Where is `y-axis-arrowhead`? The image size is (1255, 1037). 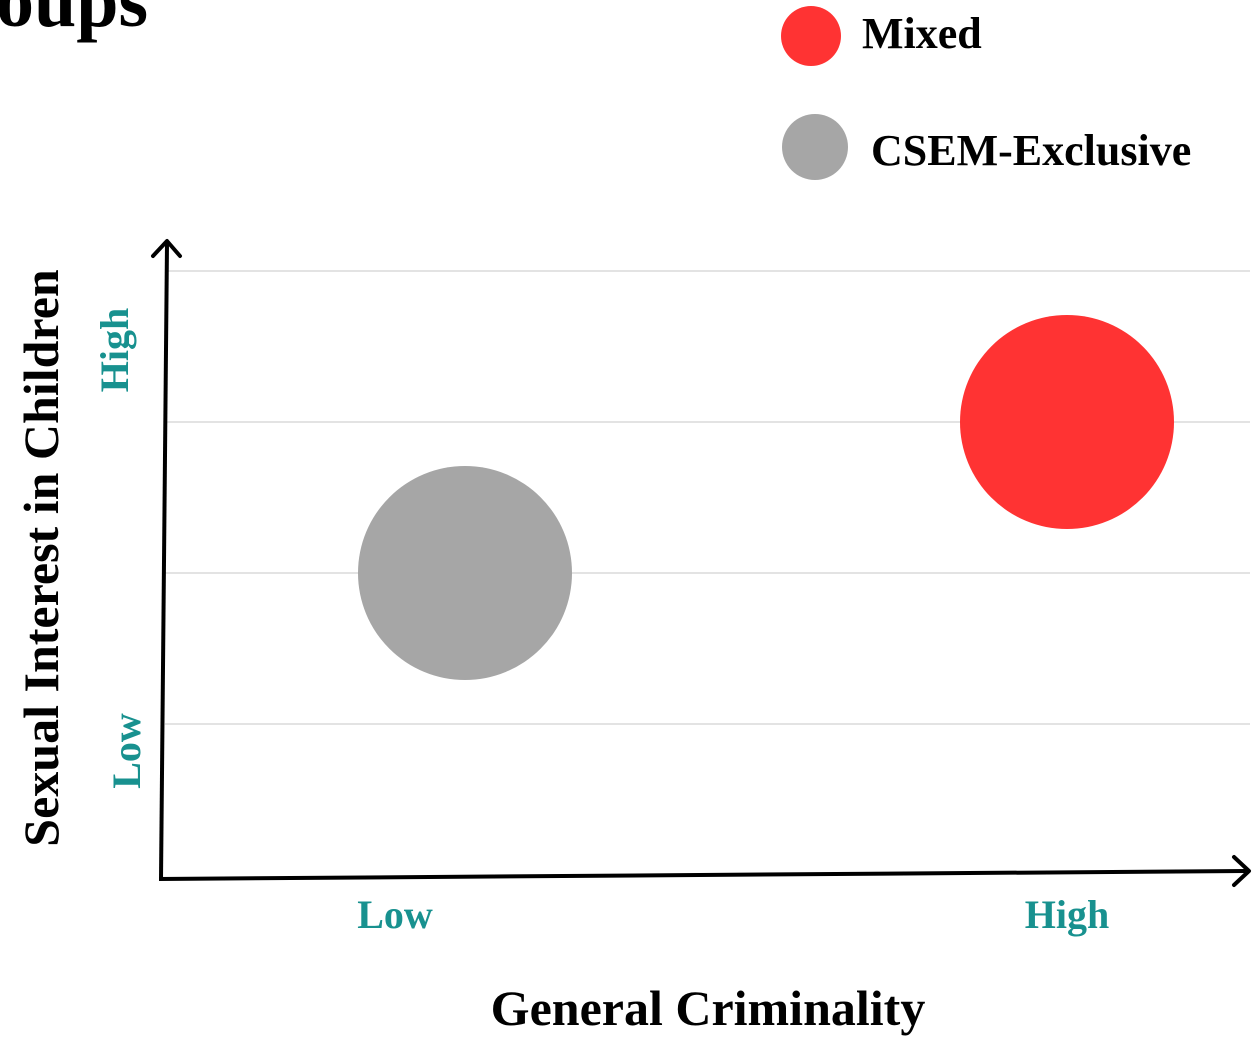 y-axis-arrowhead is located at coordinates (166, 248).